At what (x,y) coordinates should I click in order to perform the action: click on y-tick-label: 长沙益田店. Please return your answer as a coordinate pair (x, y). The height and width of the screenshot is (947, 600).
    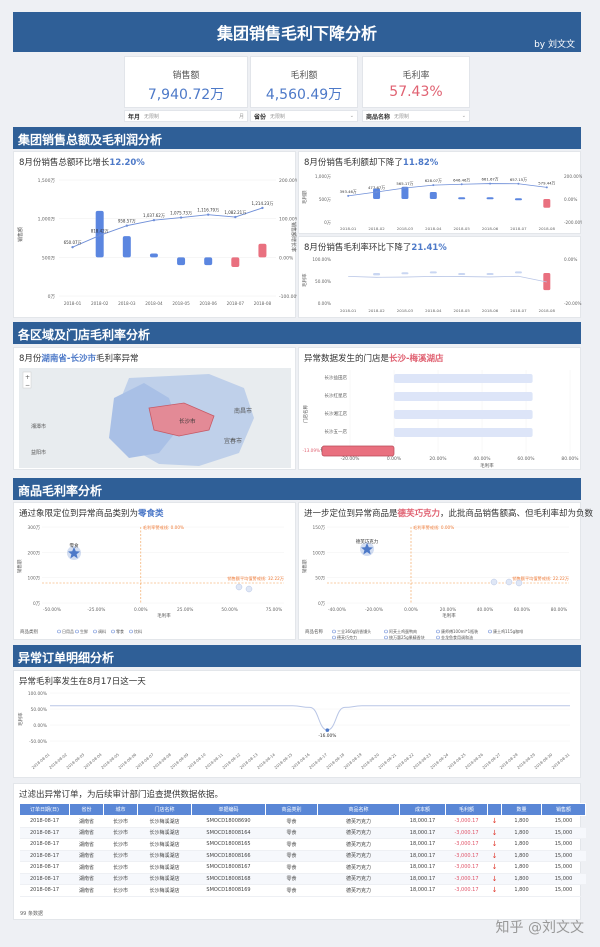
    Looking at the image, I should click on (336, 377).